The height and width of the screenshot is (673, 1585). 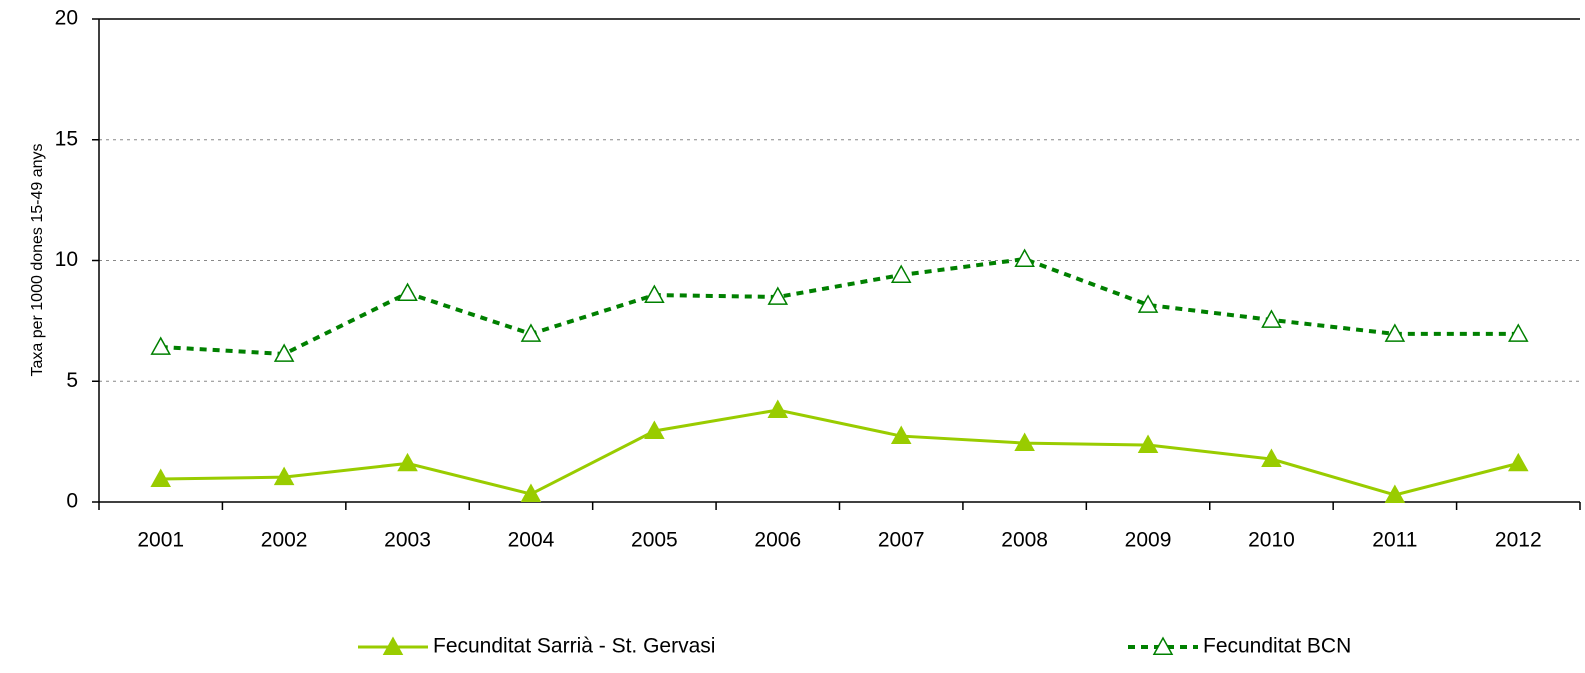 I want to click on y-tick-label: 5, so click(x=72, y=380).